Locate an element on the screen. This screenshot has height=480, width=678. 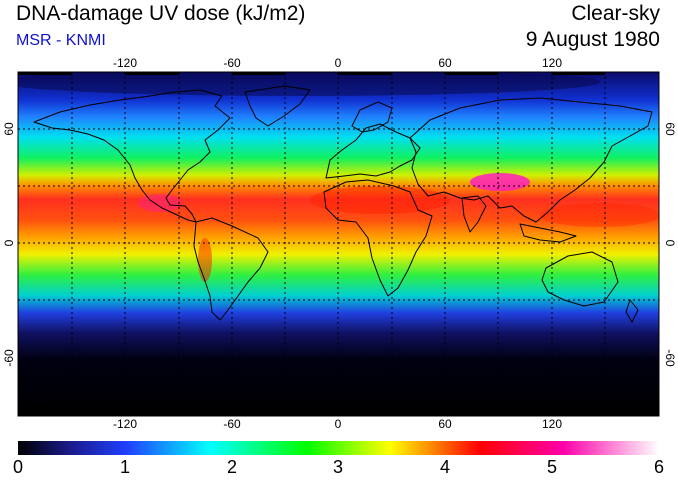
source-label: MSR - KNMI is located at coordinates (61, 40).